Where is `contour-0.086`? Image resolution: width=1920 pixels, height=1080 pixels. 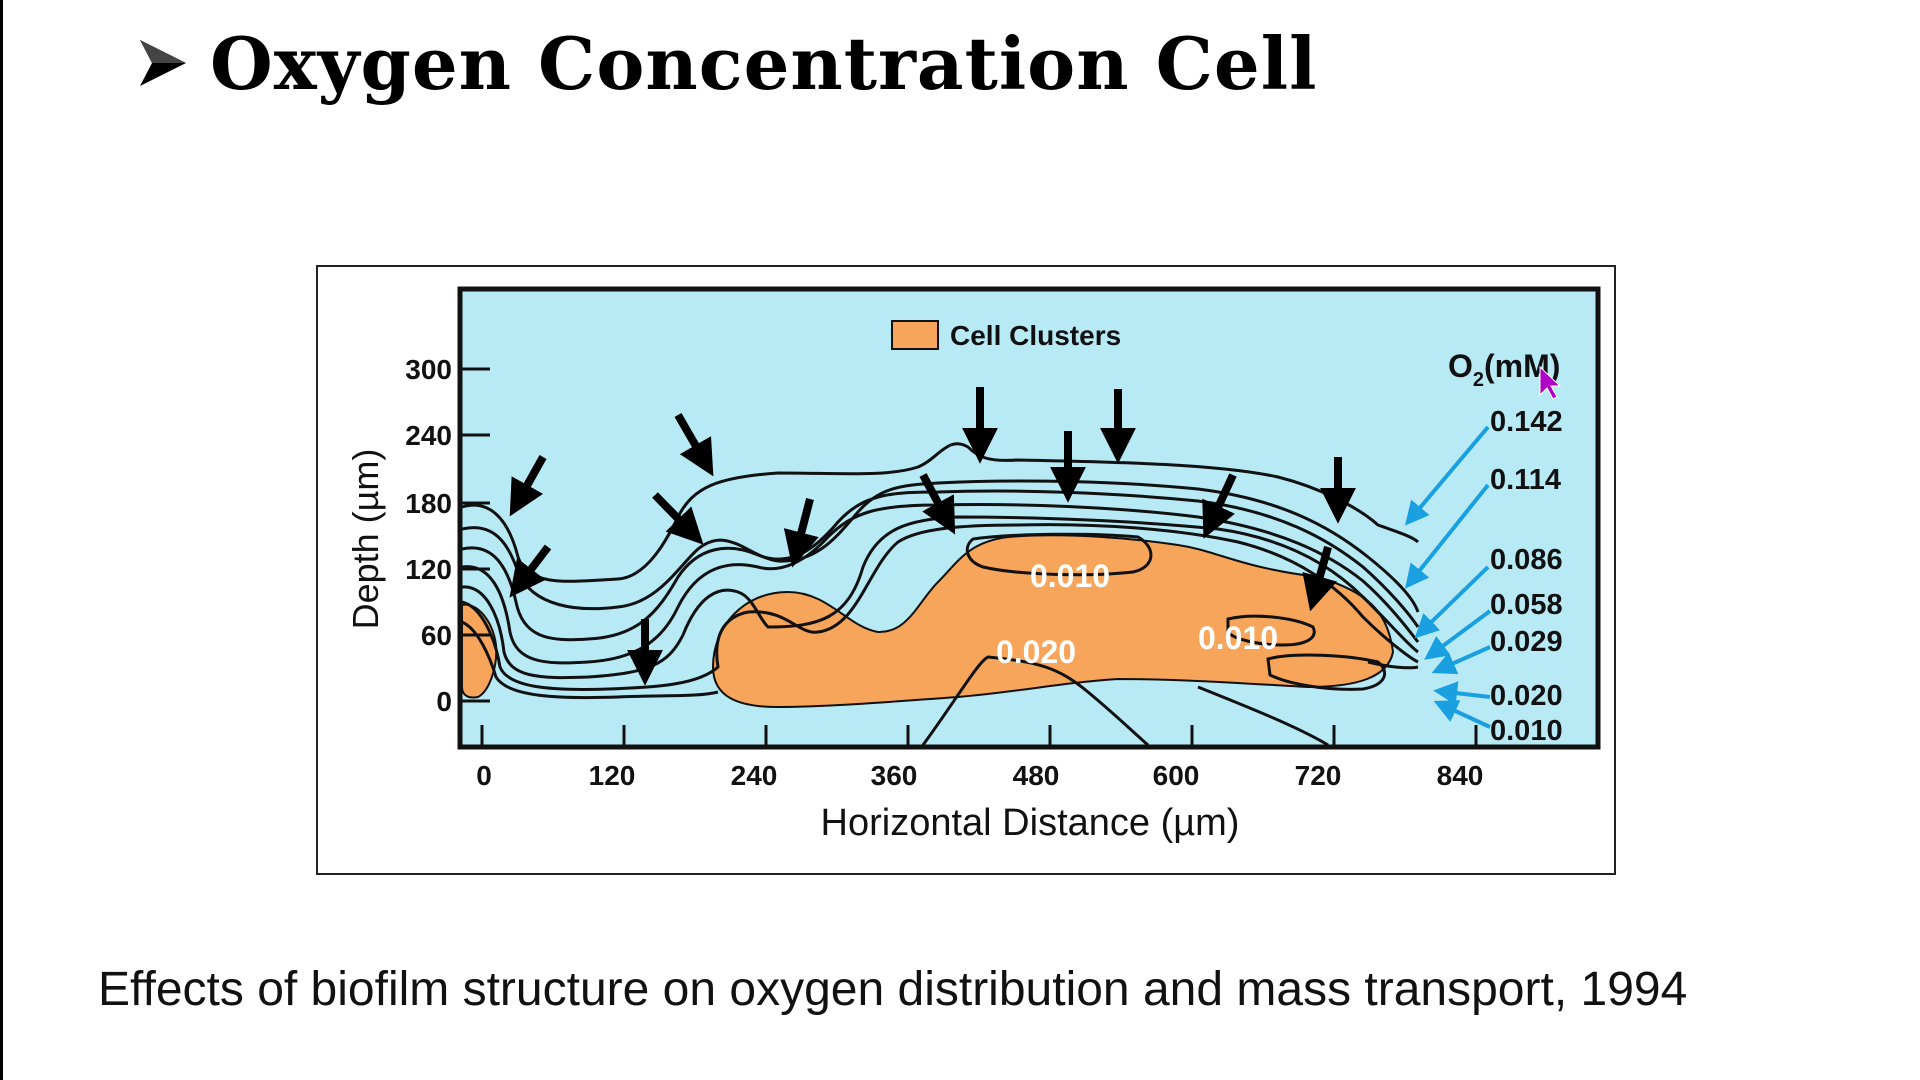 contour-0.086 is located at coordinates (941, 565).